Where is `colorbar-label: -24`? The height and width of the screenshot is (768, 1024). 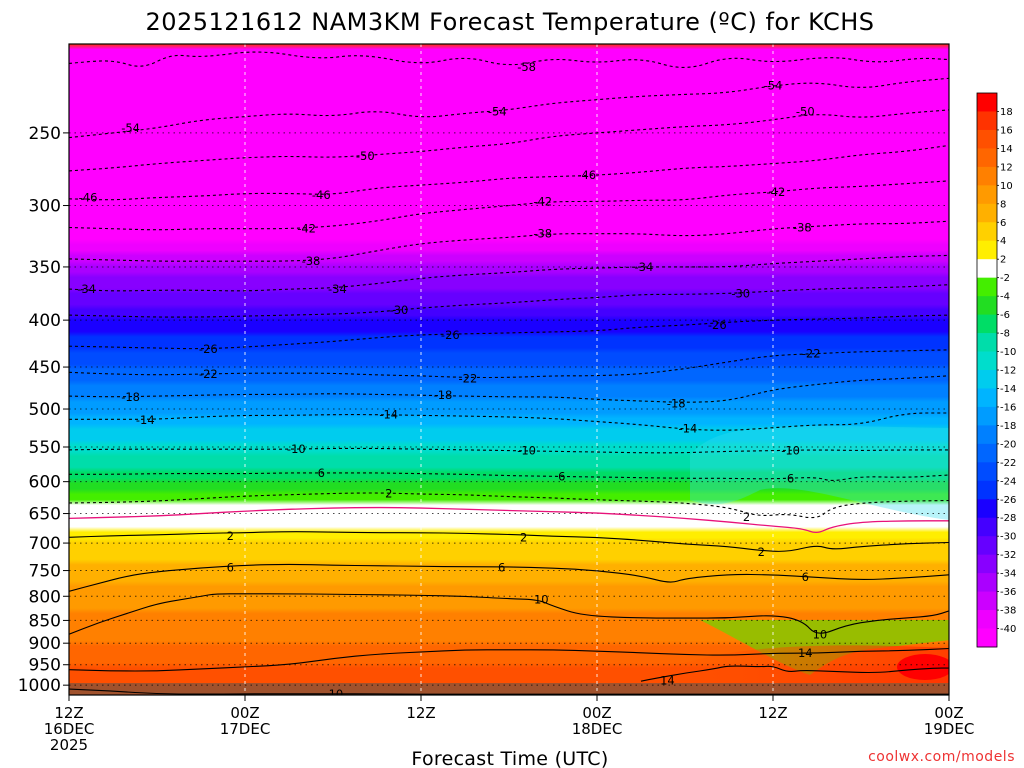 colorbar-label: -24 is located at coordinates (1008, 481).